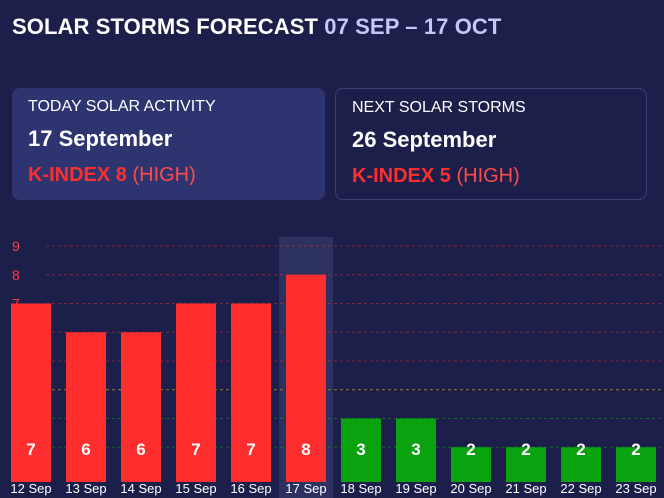  I want to click on x-tick-label: 17 Sep, so click(305, 488).